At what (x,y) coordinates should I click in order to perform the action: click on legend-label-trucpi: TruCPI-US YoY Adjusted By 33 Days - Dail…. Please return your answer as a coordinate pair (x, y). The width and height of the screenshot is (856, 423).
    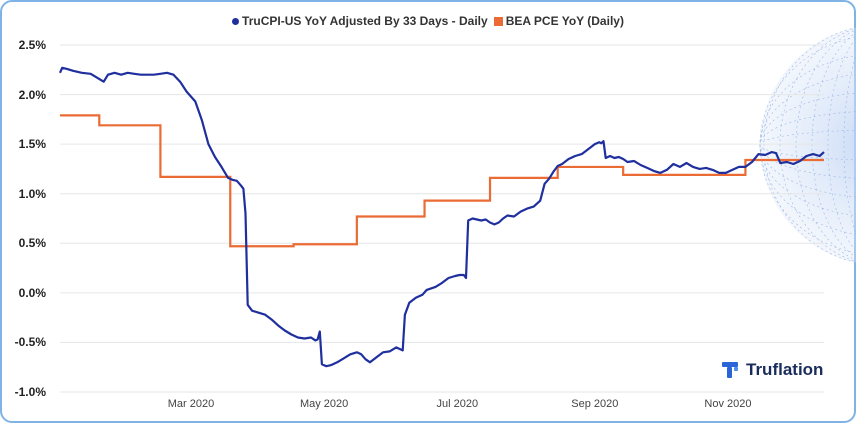
    Looking at the image, I should click on (365, 21).